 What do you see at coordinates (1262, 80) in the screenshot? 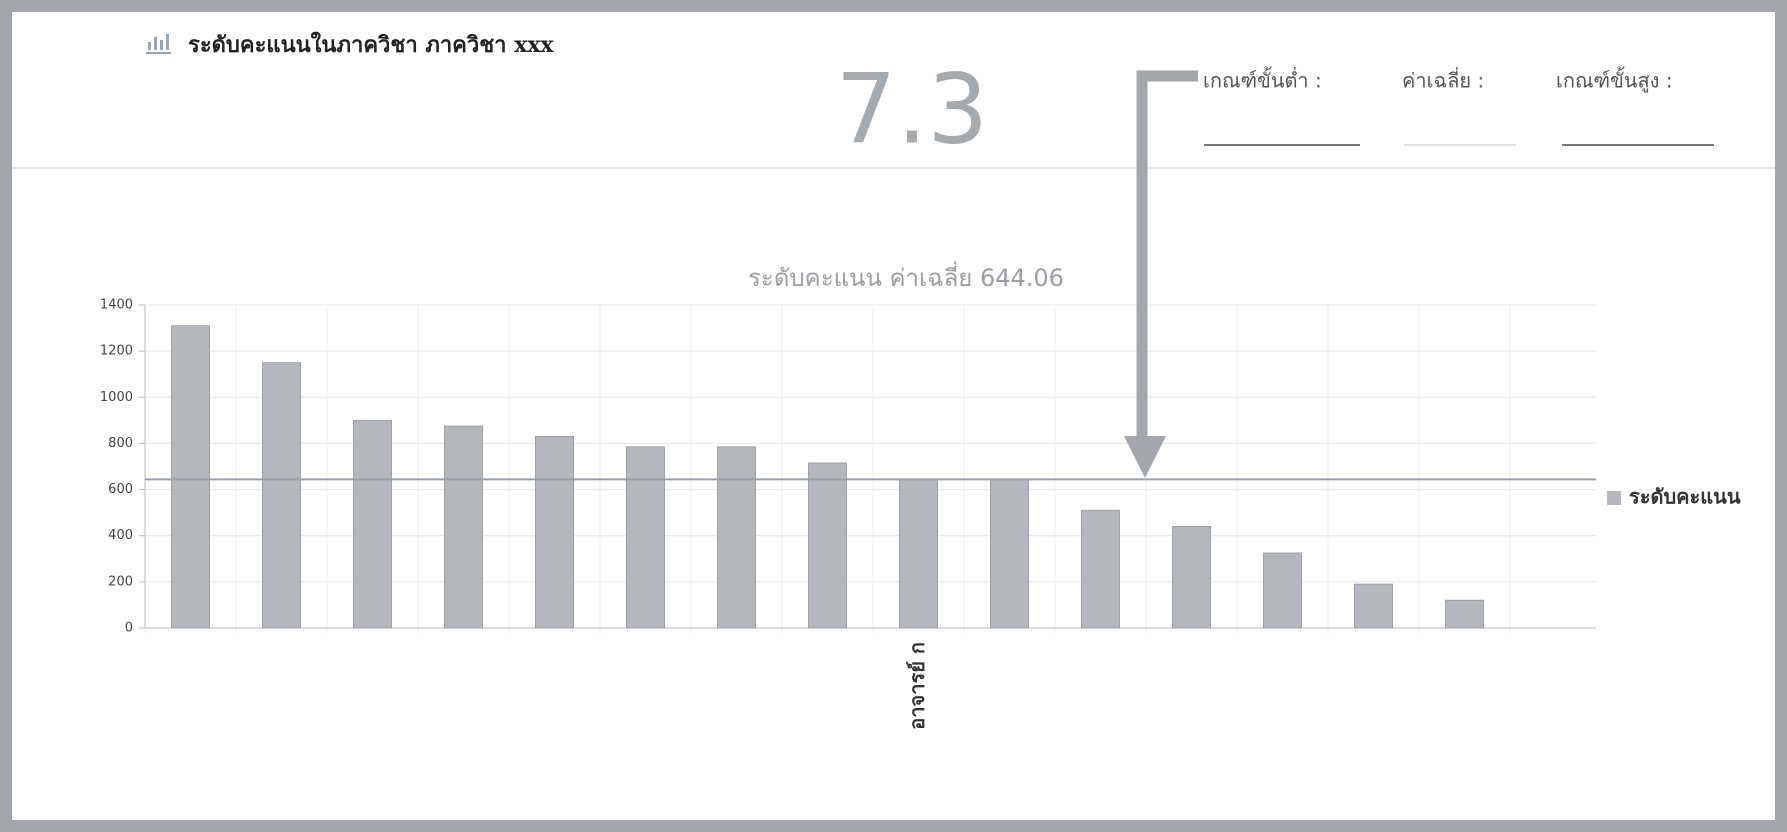
I see `criteria-label: เกณฑ์ขั้นต่ำ :` at bounding box center [1262, 80].